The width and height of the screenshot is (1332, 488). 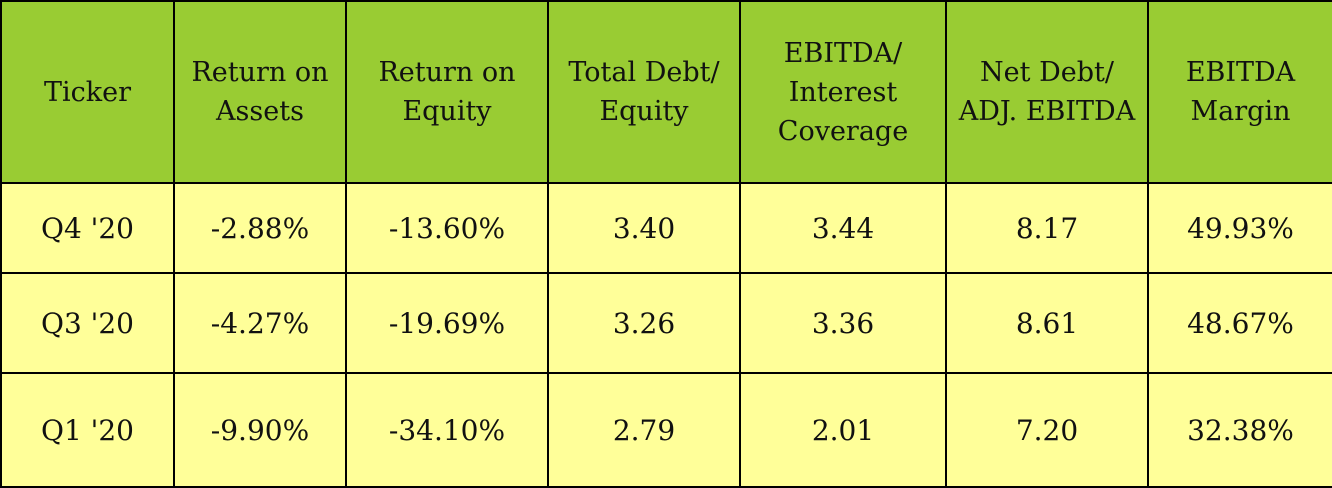 I want to click on cell-ticker: Q3 '20, so click(x=87, y=323).